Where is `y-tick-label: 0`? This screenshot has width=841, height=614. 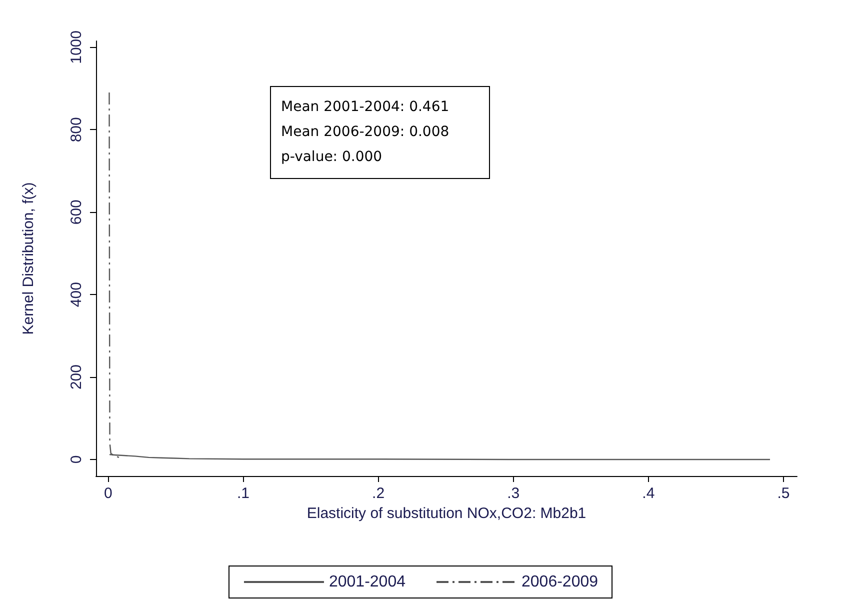 y-tick-label: 0 is located at coordinates (76, 459).